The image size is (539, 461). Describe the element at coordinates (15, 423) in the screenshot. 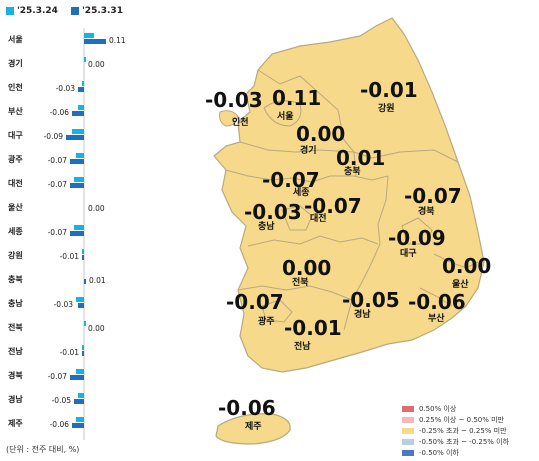

I see `category-label: 제주` at that location.